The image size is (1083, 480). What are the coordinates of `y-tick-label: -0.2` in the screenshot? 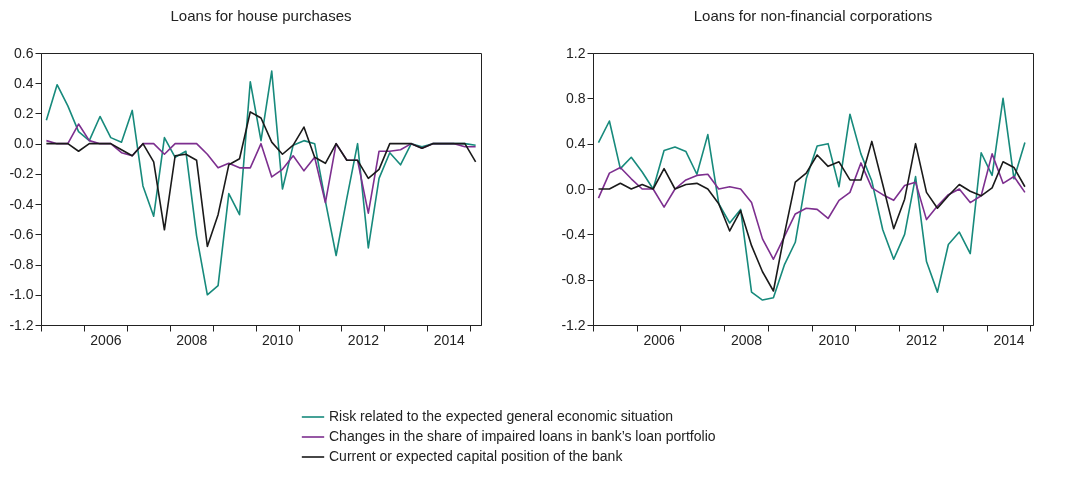 It's located at (21, 173).